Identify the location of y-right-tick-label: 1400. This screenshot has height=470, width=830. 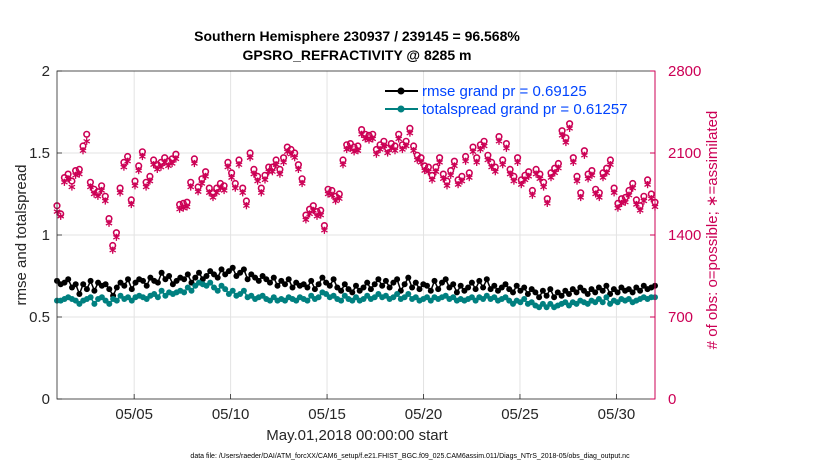
(684, 235).